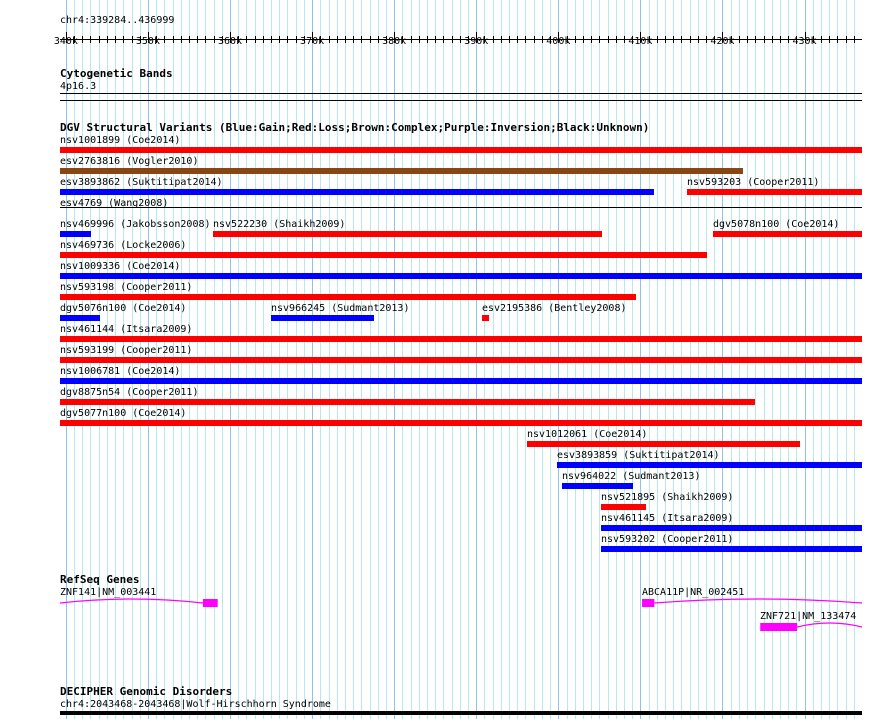 This screenshot has width=890, height=719. What do you see at coordinates (123, 245) in the screenshot?
I see `variant-label: nsv469736 (Locke2006)` at bounding box center [123, 245].